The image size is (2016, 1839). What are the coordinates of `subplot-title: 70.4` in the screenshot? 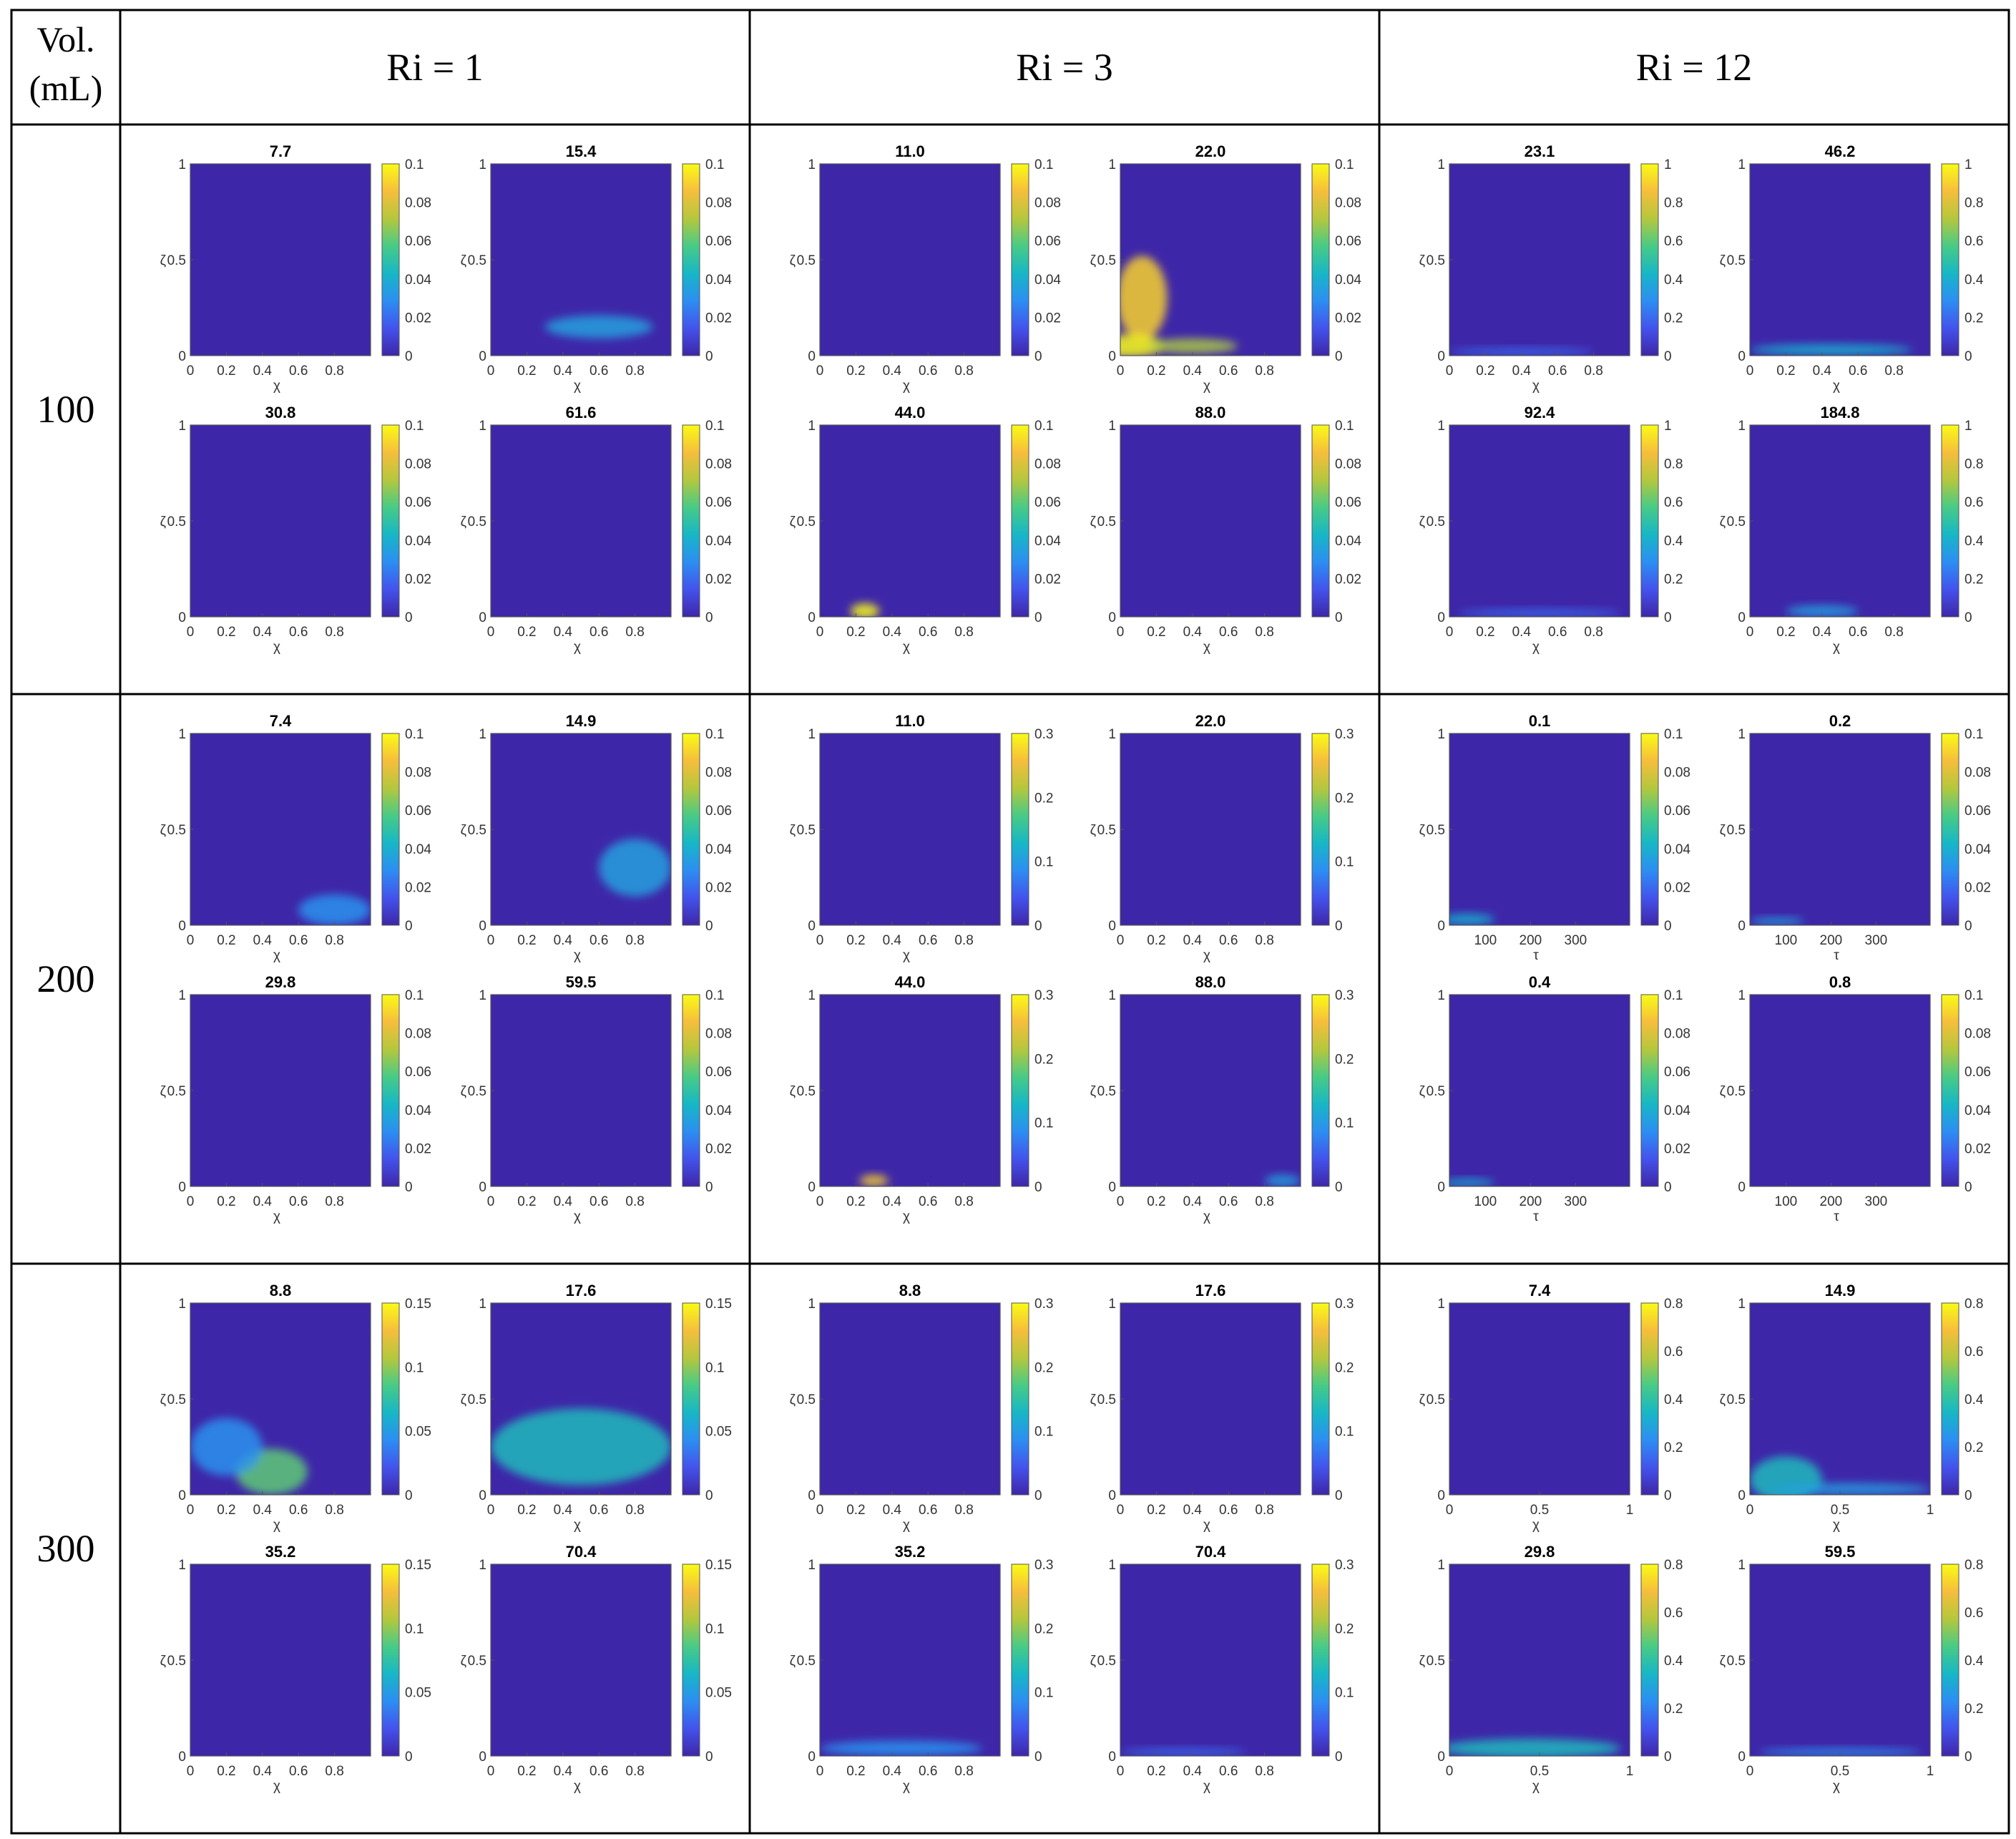 It's located at (581, 1552).